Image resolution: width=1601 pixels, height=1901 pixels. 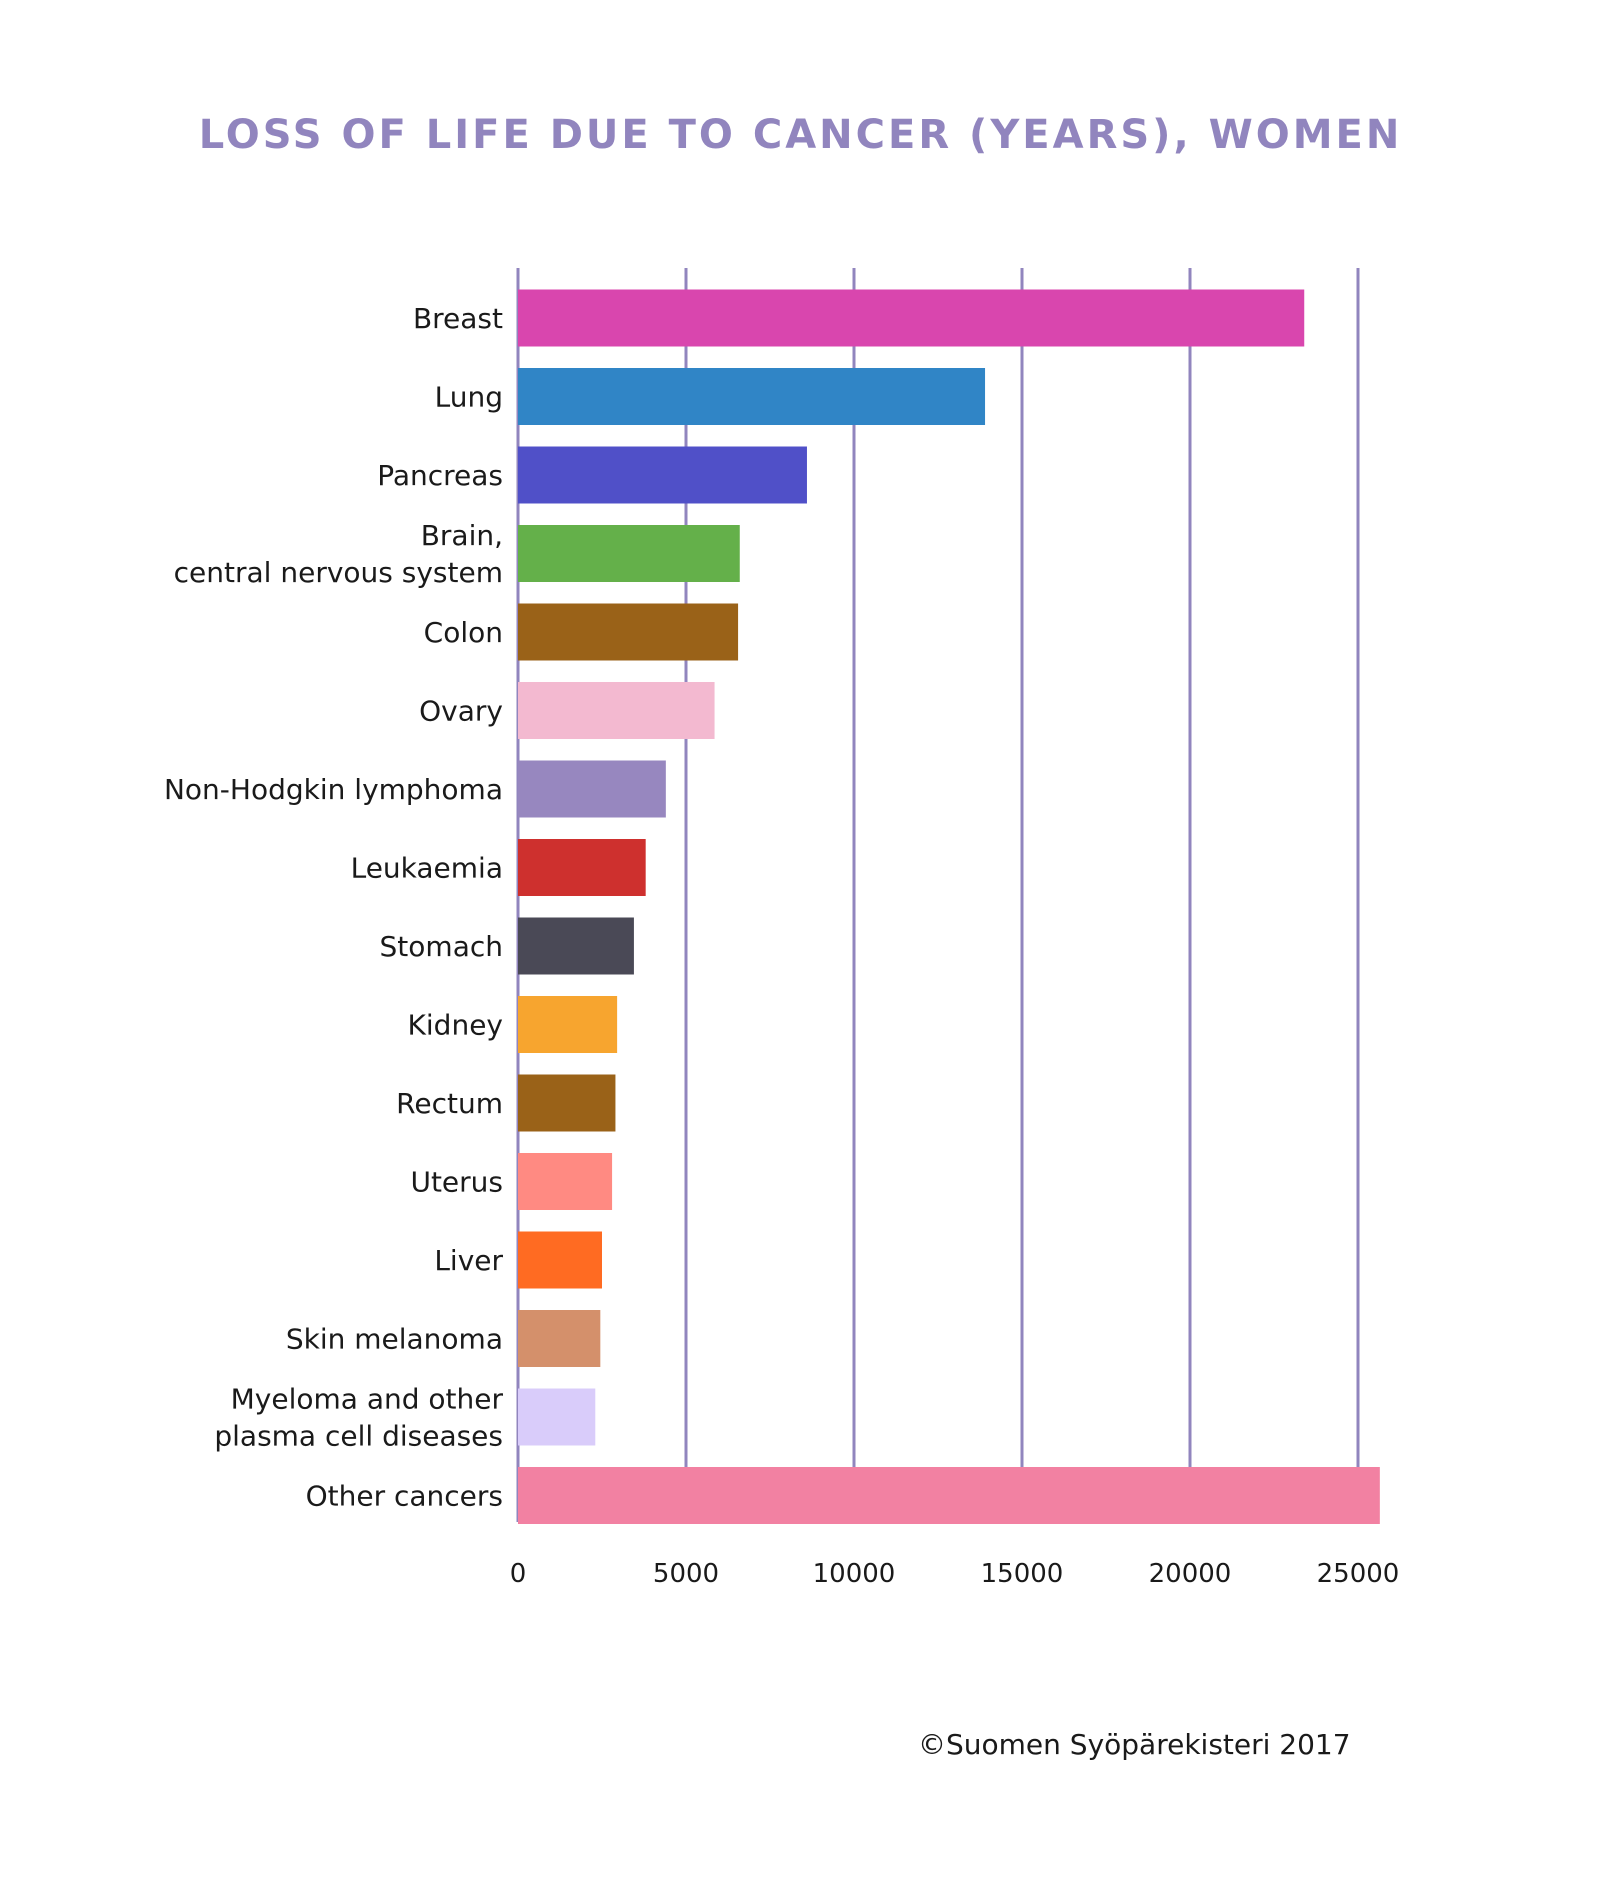 What do you see at coordinates (456, 1182) in the screenshot?
I see `category-label: Uterus` at bounding box center [456, 1182].